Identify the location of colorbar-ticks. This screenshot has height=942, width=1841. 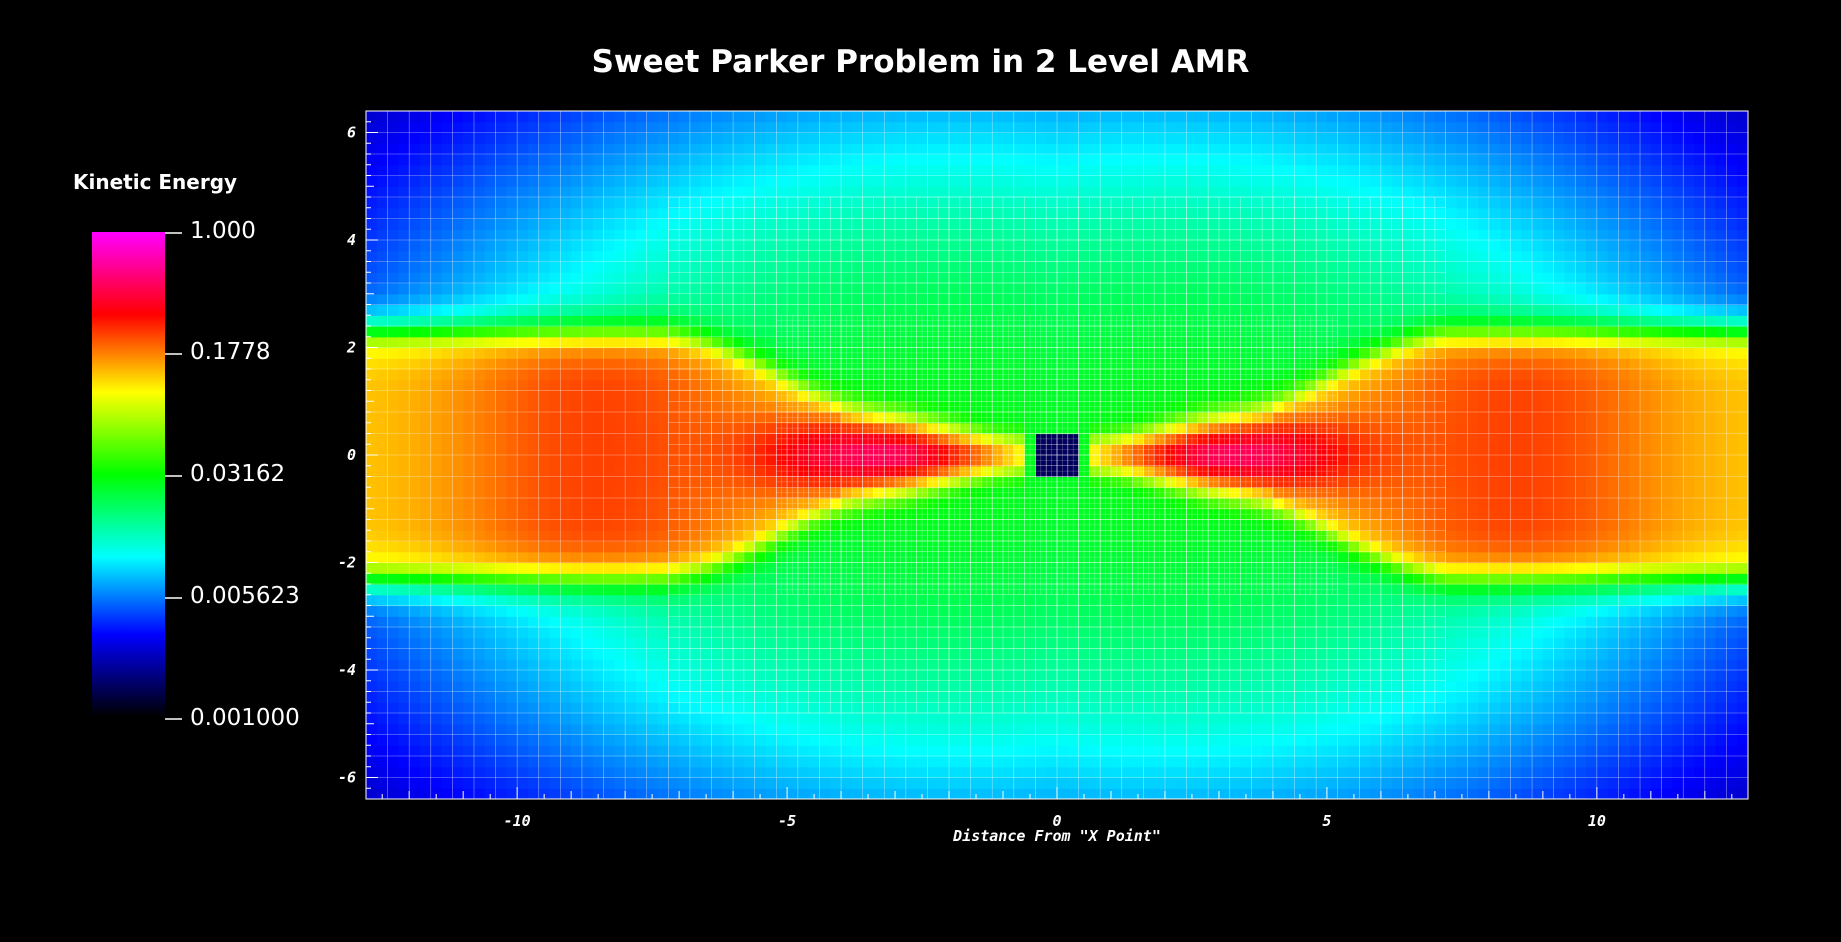
(173, 476).